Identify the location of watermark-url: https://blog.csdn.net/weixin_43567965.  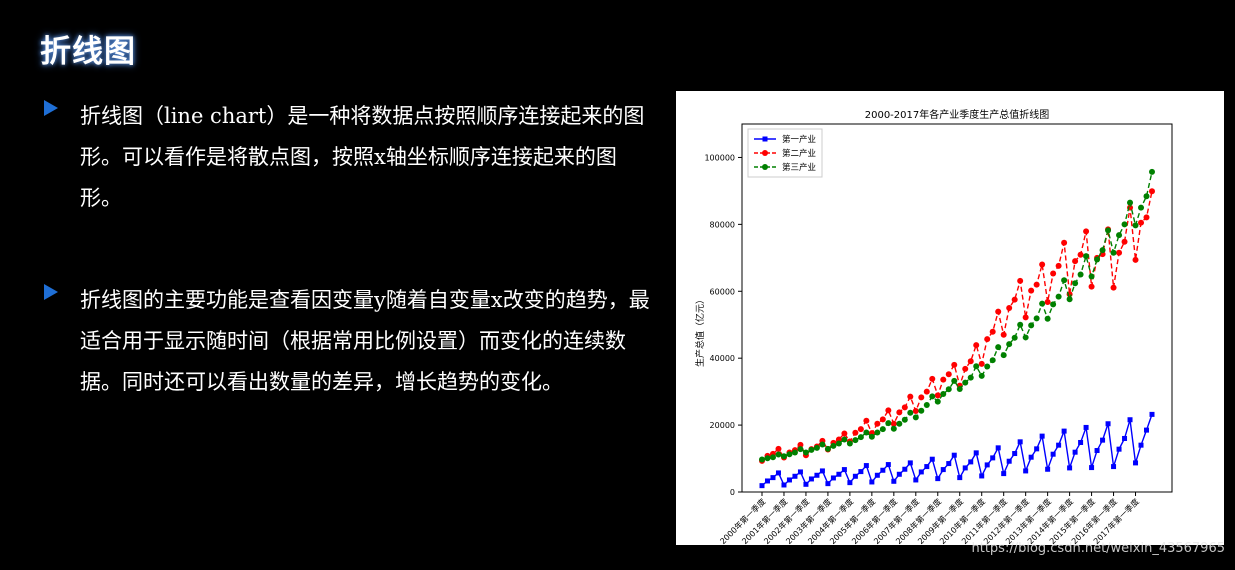
(1098, 548).